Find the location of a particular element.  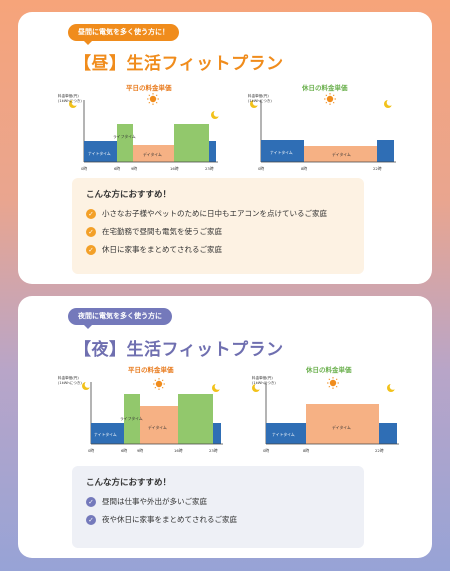

night-weekday-chart-svg: ナイトタイム ライフタイム デイタイム 0時 6時 9時 16時 23時 is located at coordinates (152, 415).